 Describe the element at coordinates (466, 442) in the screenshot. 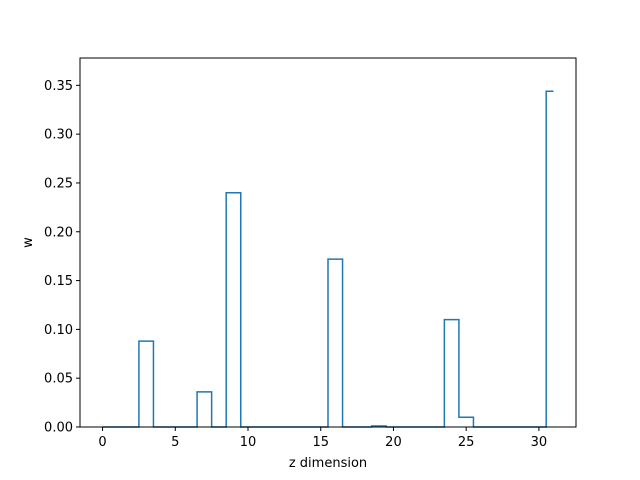

I see `x-tick-label: 25` at that location.